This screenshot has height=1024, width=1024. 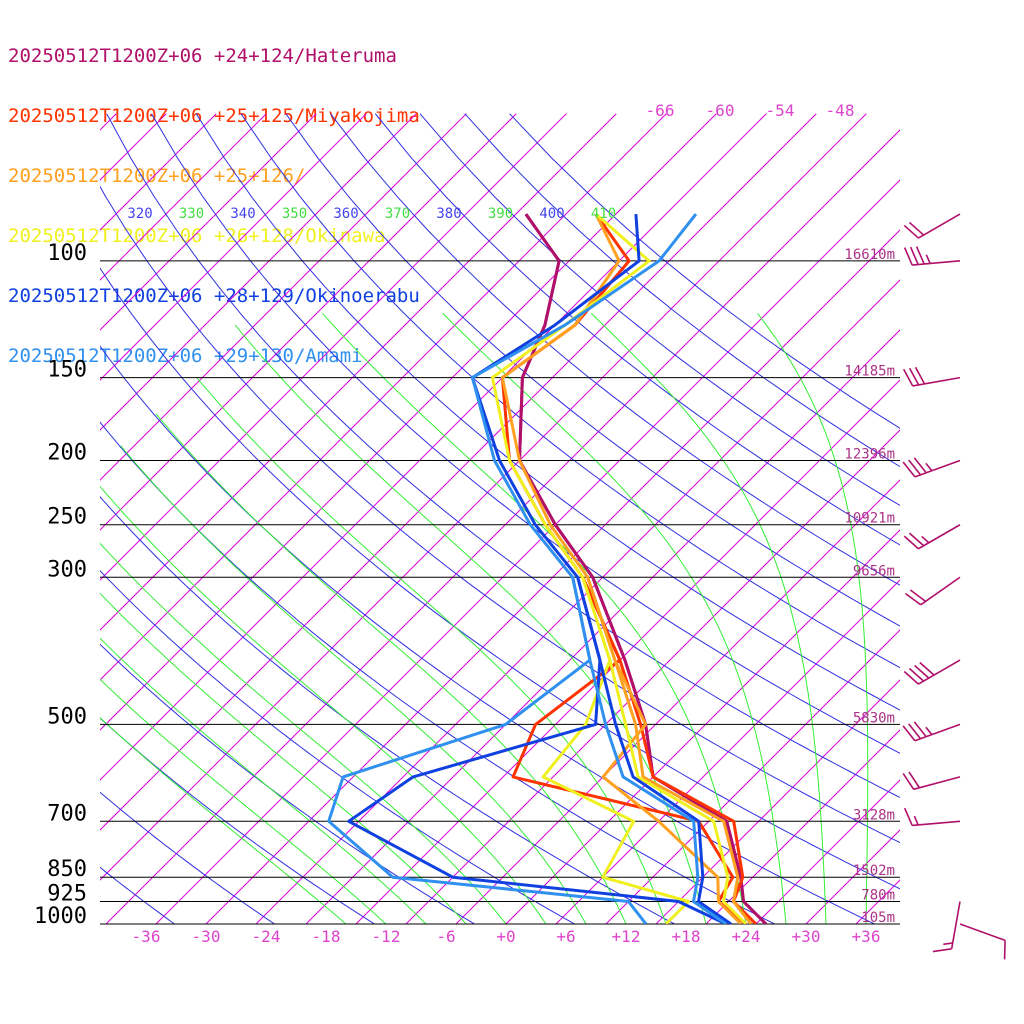 What do you see at coordinates (146, 936) in the screenshot?
I see `temperature-tick-label: -36` at bounding box center [146, 936].